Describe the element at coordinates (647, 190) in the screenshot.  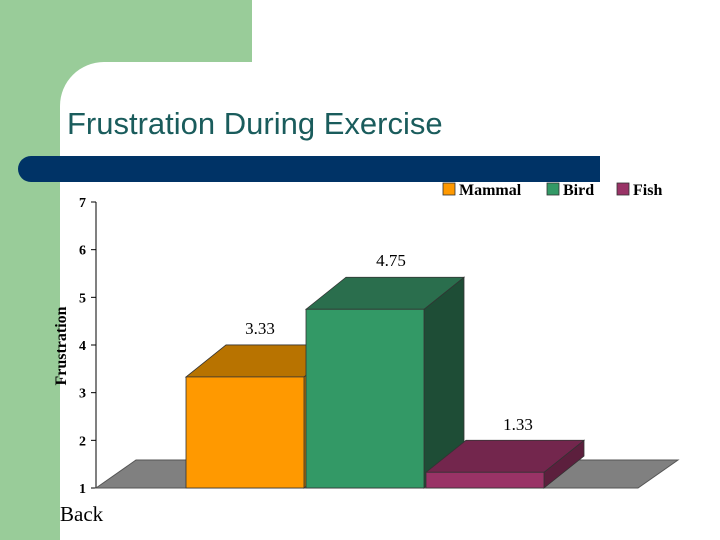
I see `legend-label: Fish` at that location.